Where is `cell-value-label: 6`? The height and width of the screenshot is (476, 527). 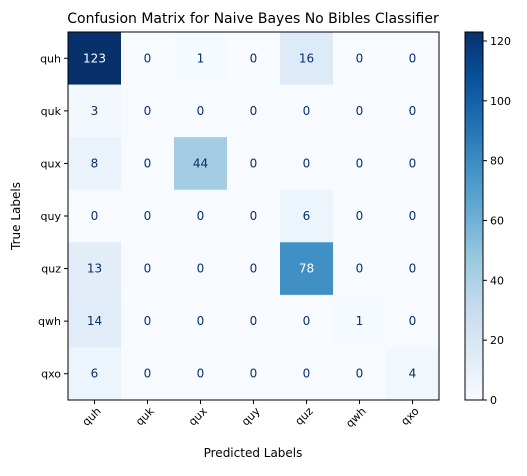
cell-value-label: 6 is located at coordinates (95, 374).